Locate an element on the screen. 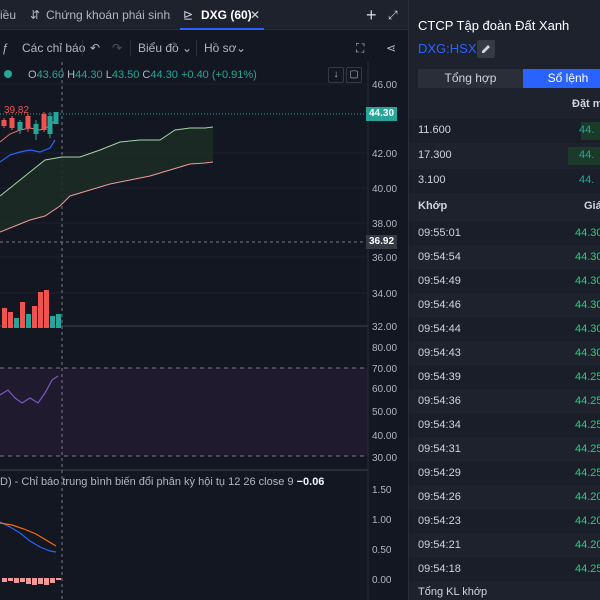 This screenshot has width=600, height=600. trade-time: 09:54:36 is located at coordinates (439, 401).